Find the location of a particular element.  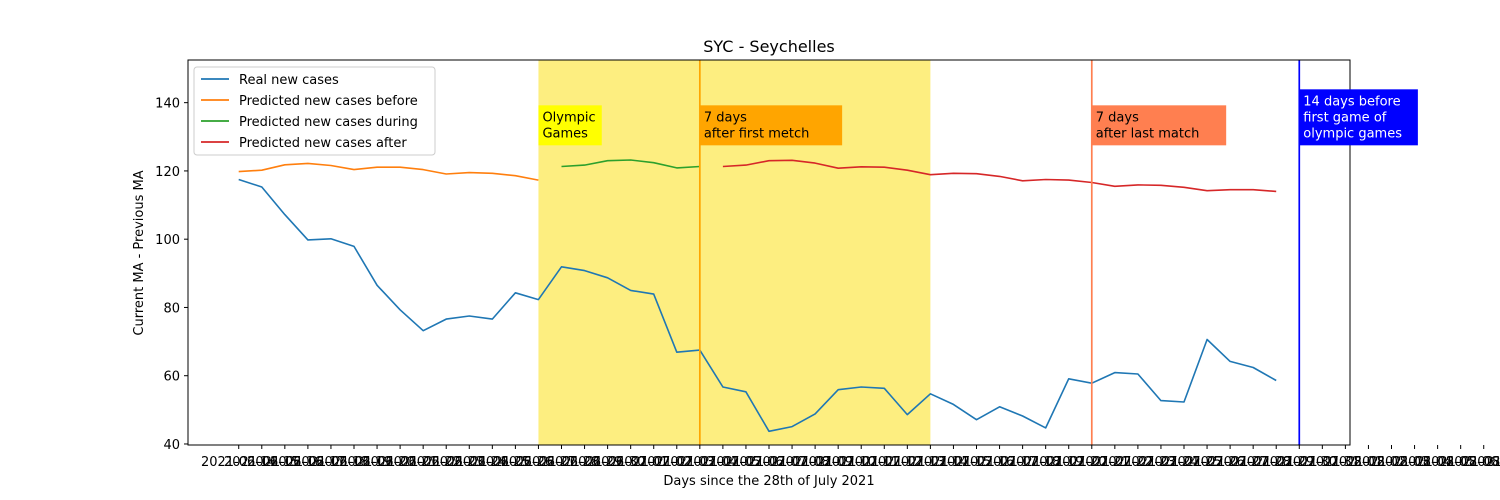

x-tick-label-15: 2021-06-29 is located at coordinates (585, 462).